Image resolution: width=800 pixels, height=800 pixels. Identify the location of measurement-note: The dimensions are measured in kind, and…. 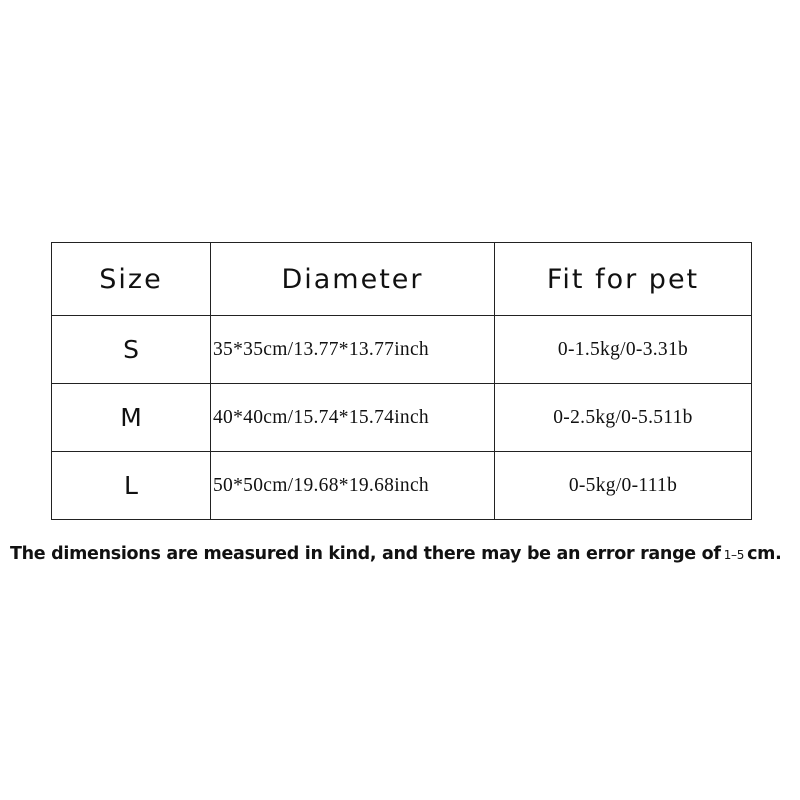
(405, 554).